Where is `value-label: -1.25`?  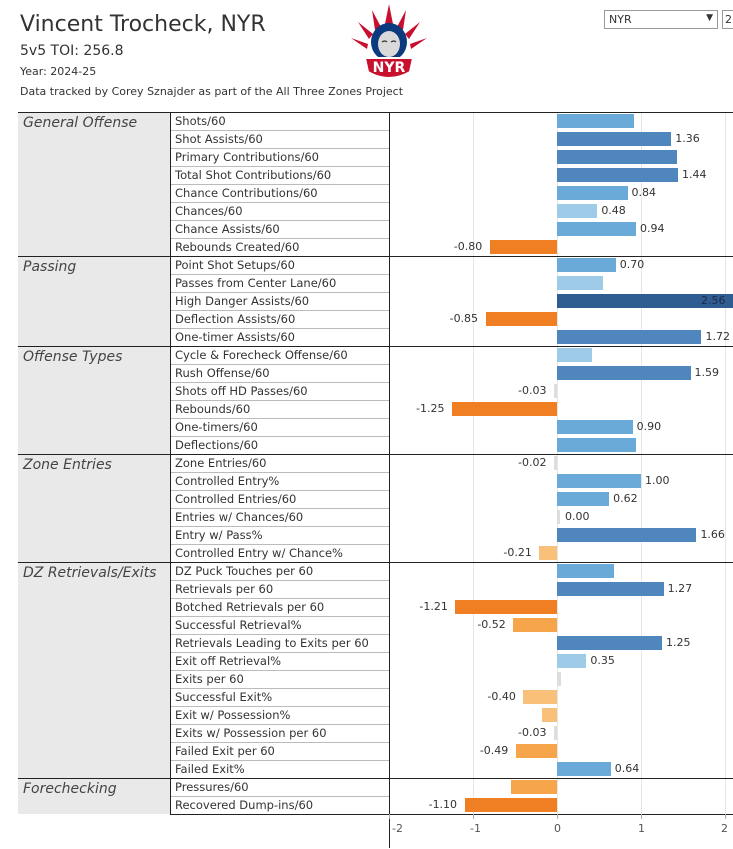
value-label: -1.25 is located at coordinates (430, 408).